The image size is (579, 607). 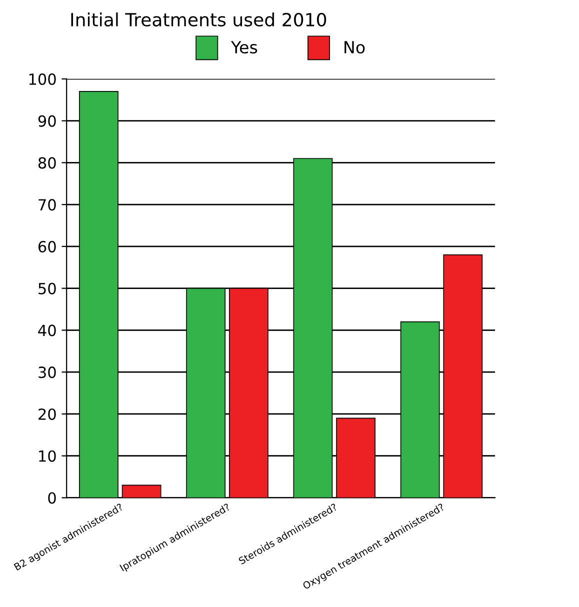 What do you see at coordinates (47, 205) in the screenshot?
I see `y-tick-label: 70` at bounding box center [47, 205].